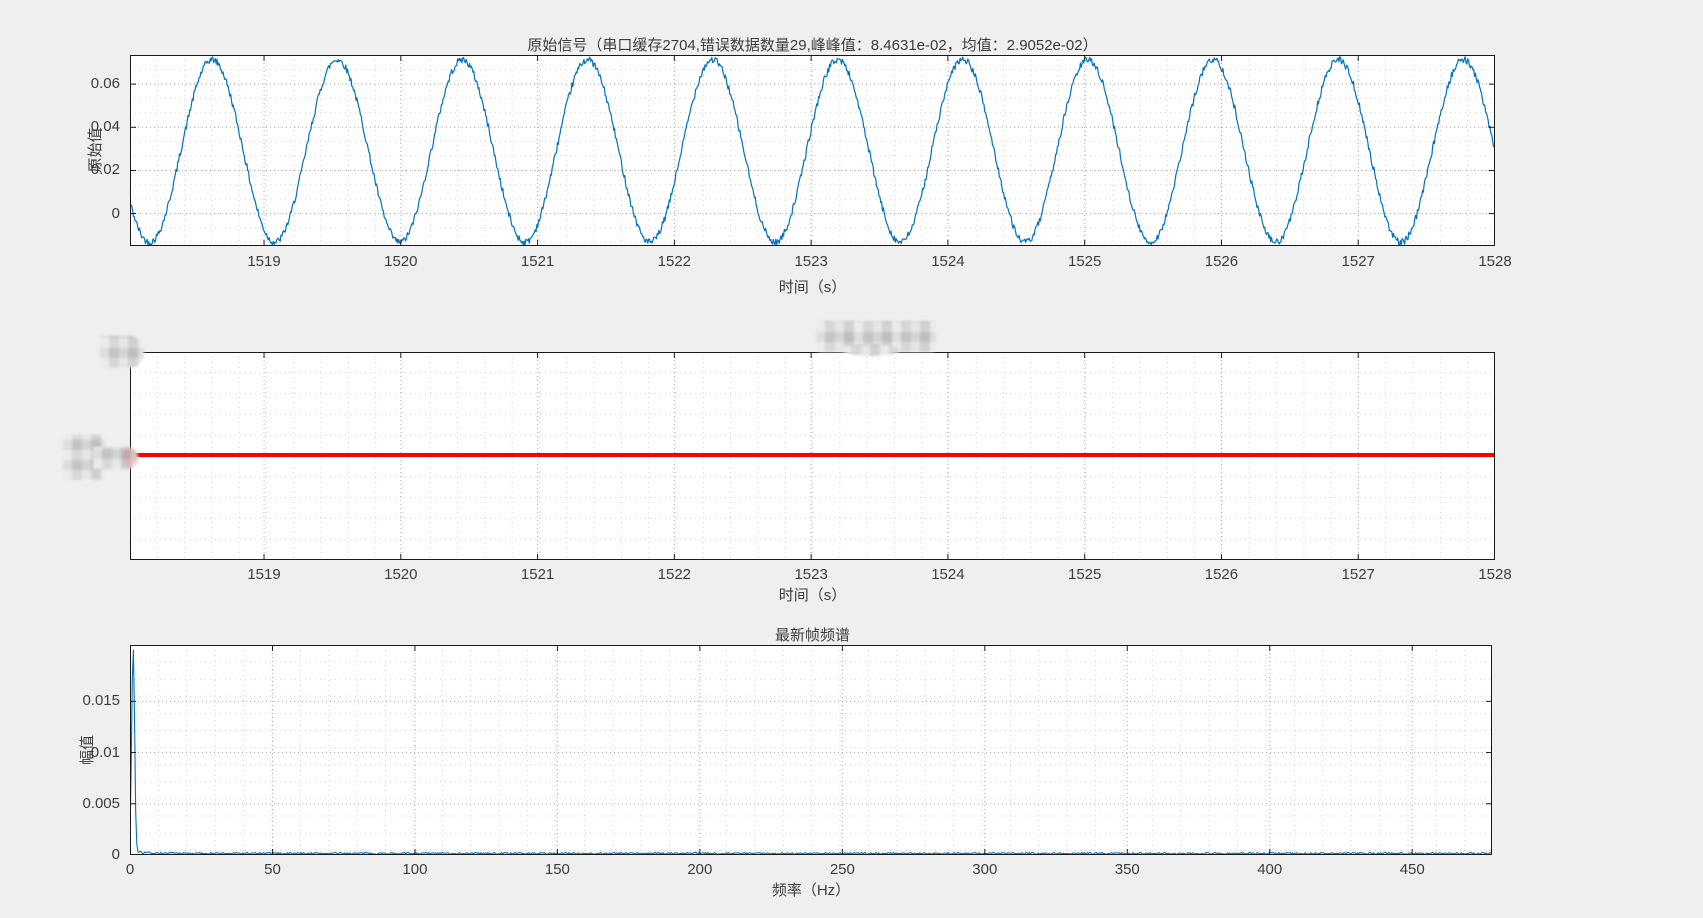  Describe the element at coordinates (1127, 869) in the screenshot. I see `x-tick-label: 350` at that location.